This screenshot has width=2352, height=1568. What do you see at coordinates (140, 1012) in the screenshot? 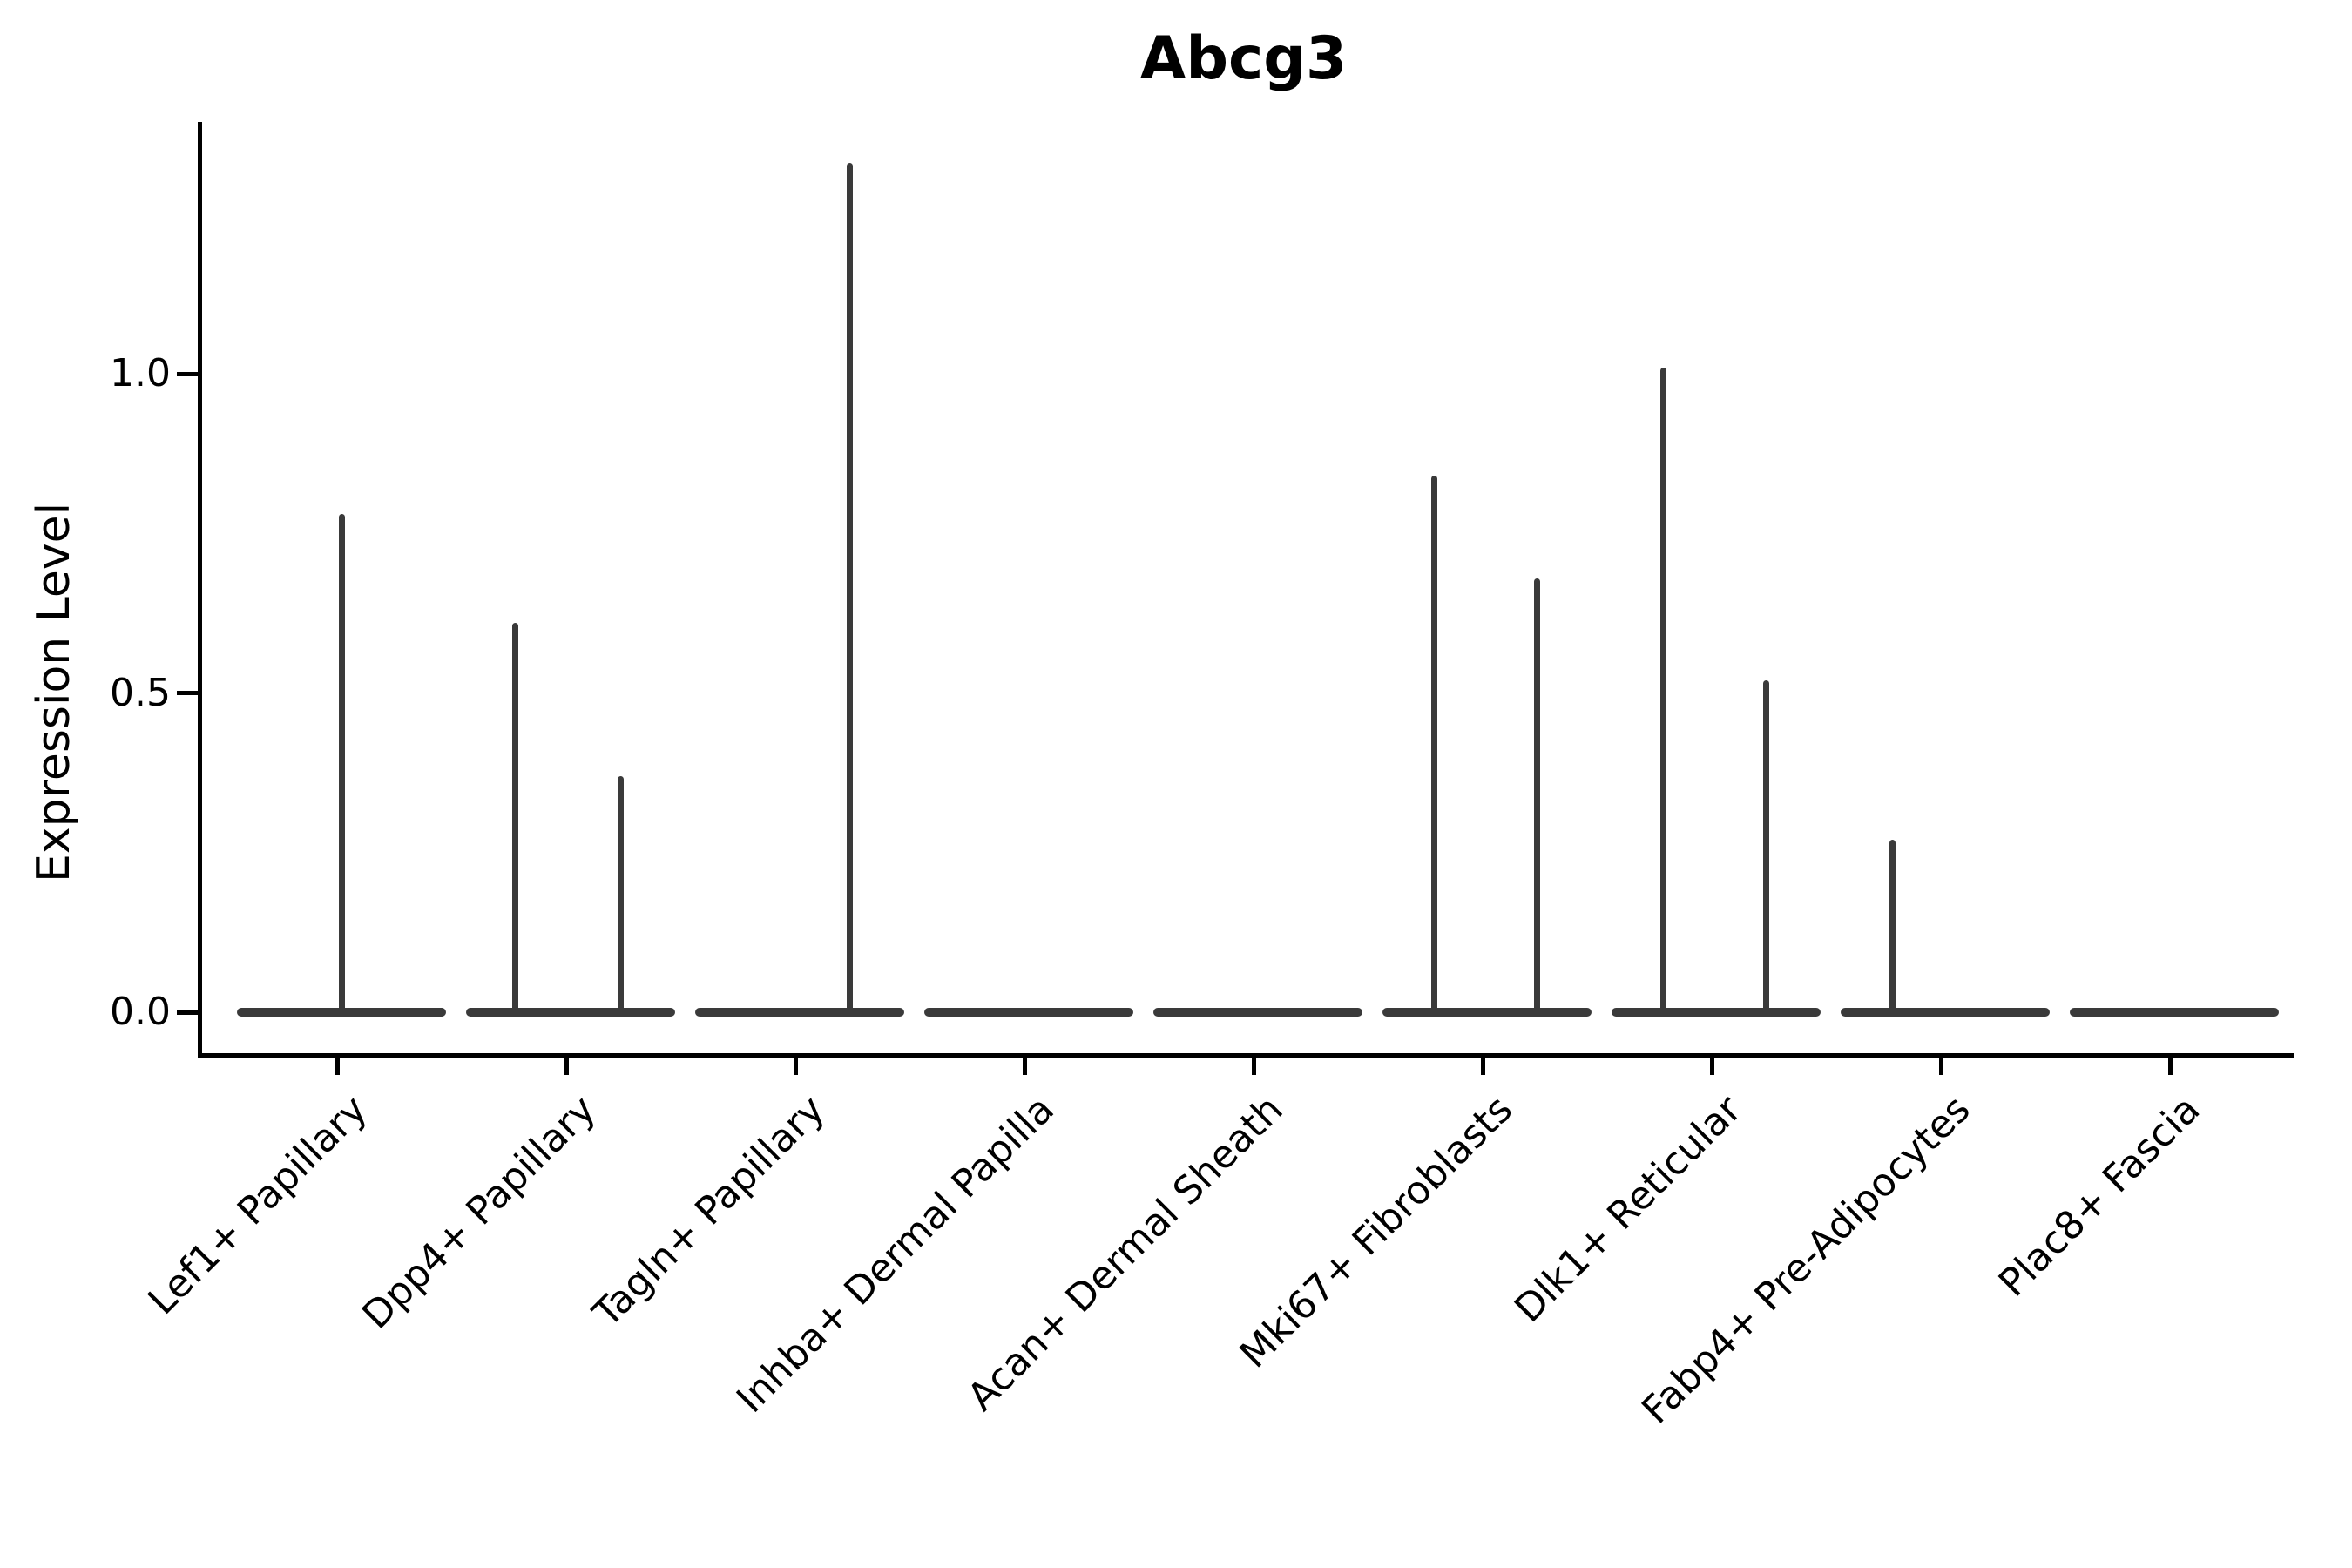
I see `y-tick-label: 0.0` at bounding box center [140, 1012].